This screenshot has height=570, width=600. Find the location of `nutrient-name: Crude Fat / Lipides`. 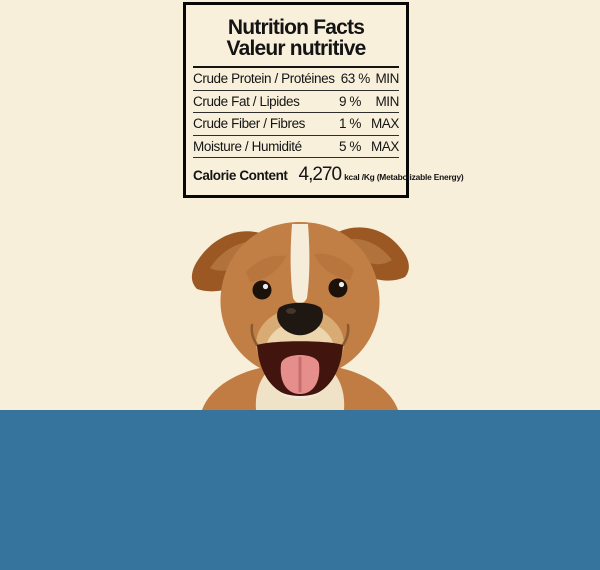

nutrient-name: Crude Fat / Lipides is located at coordinates (246, 101).